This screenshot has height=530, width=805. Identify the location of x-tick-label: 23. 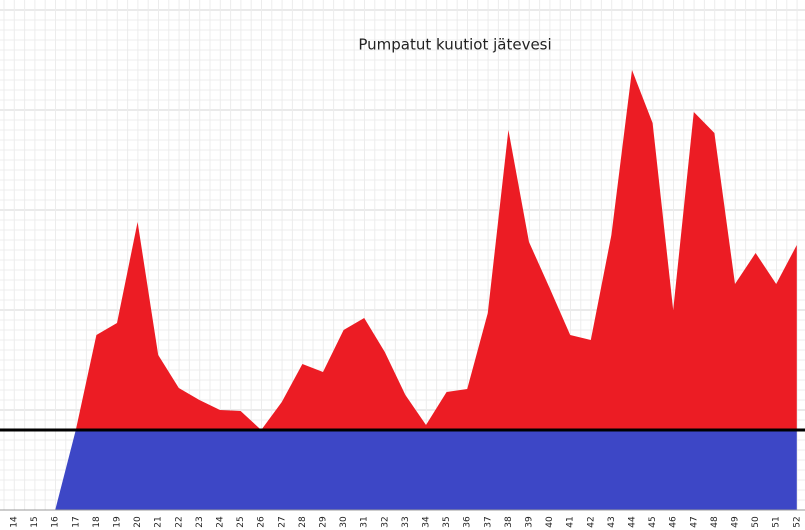
(200, 521).